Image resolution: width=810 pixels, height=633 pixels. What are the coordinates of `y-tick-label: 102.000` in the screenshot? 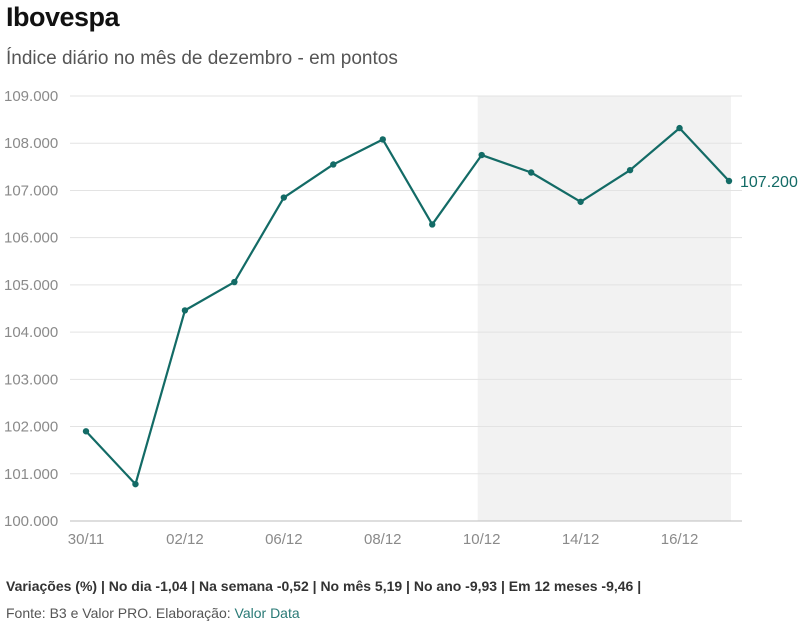 It's located at (31, 427).